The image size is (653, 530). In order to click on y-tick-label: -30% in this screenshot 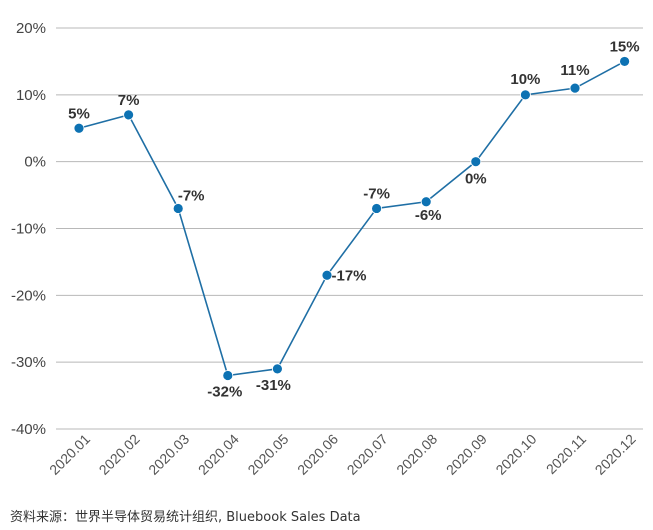, I will do `click(28, 362)`.